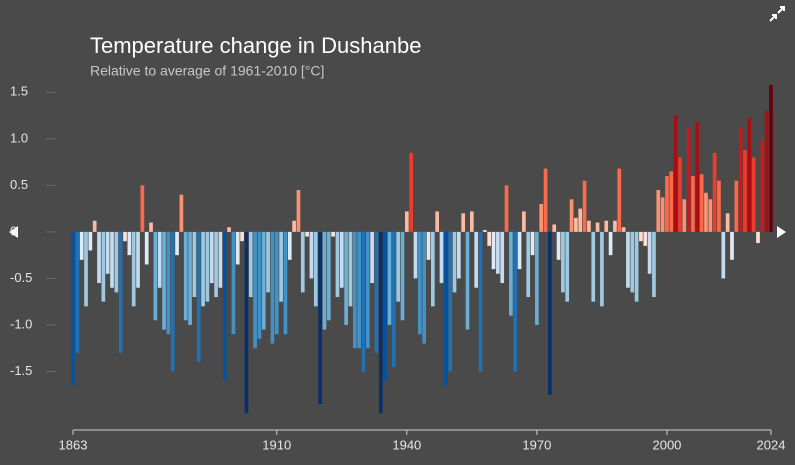 The image size is (795, 465). Describe the element at coordinates (276, 444) in the screenshot. I see `x-tick-label: 1910` at that location.